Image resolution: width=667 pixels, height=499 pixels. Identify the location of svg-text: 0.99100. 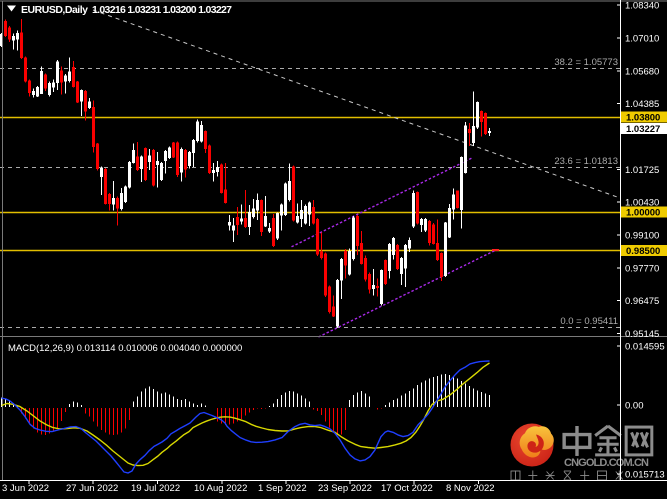
(642, 236).